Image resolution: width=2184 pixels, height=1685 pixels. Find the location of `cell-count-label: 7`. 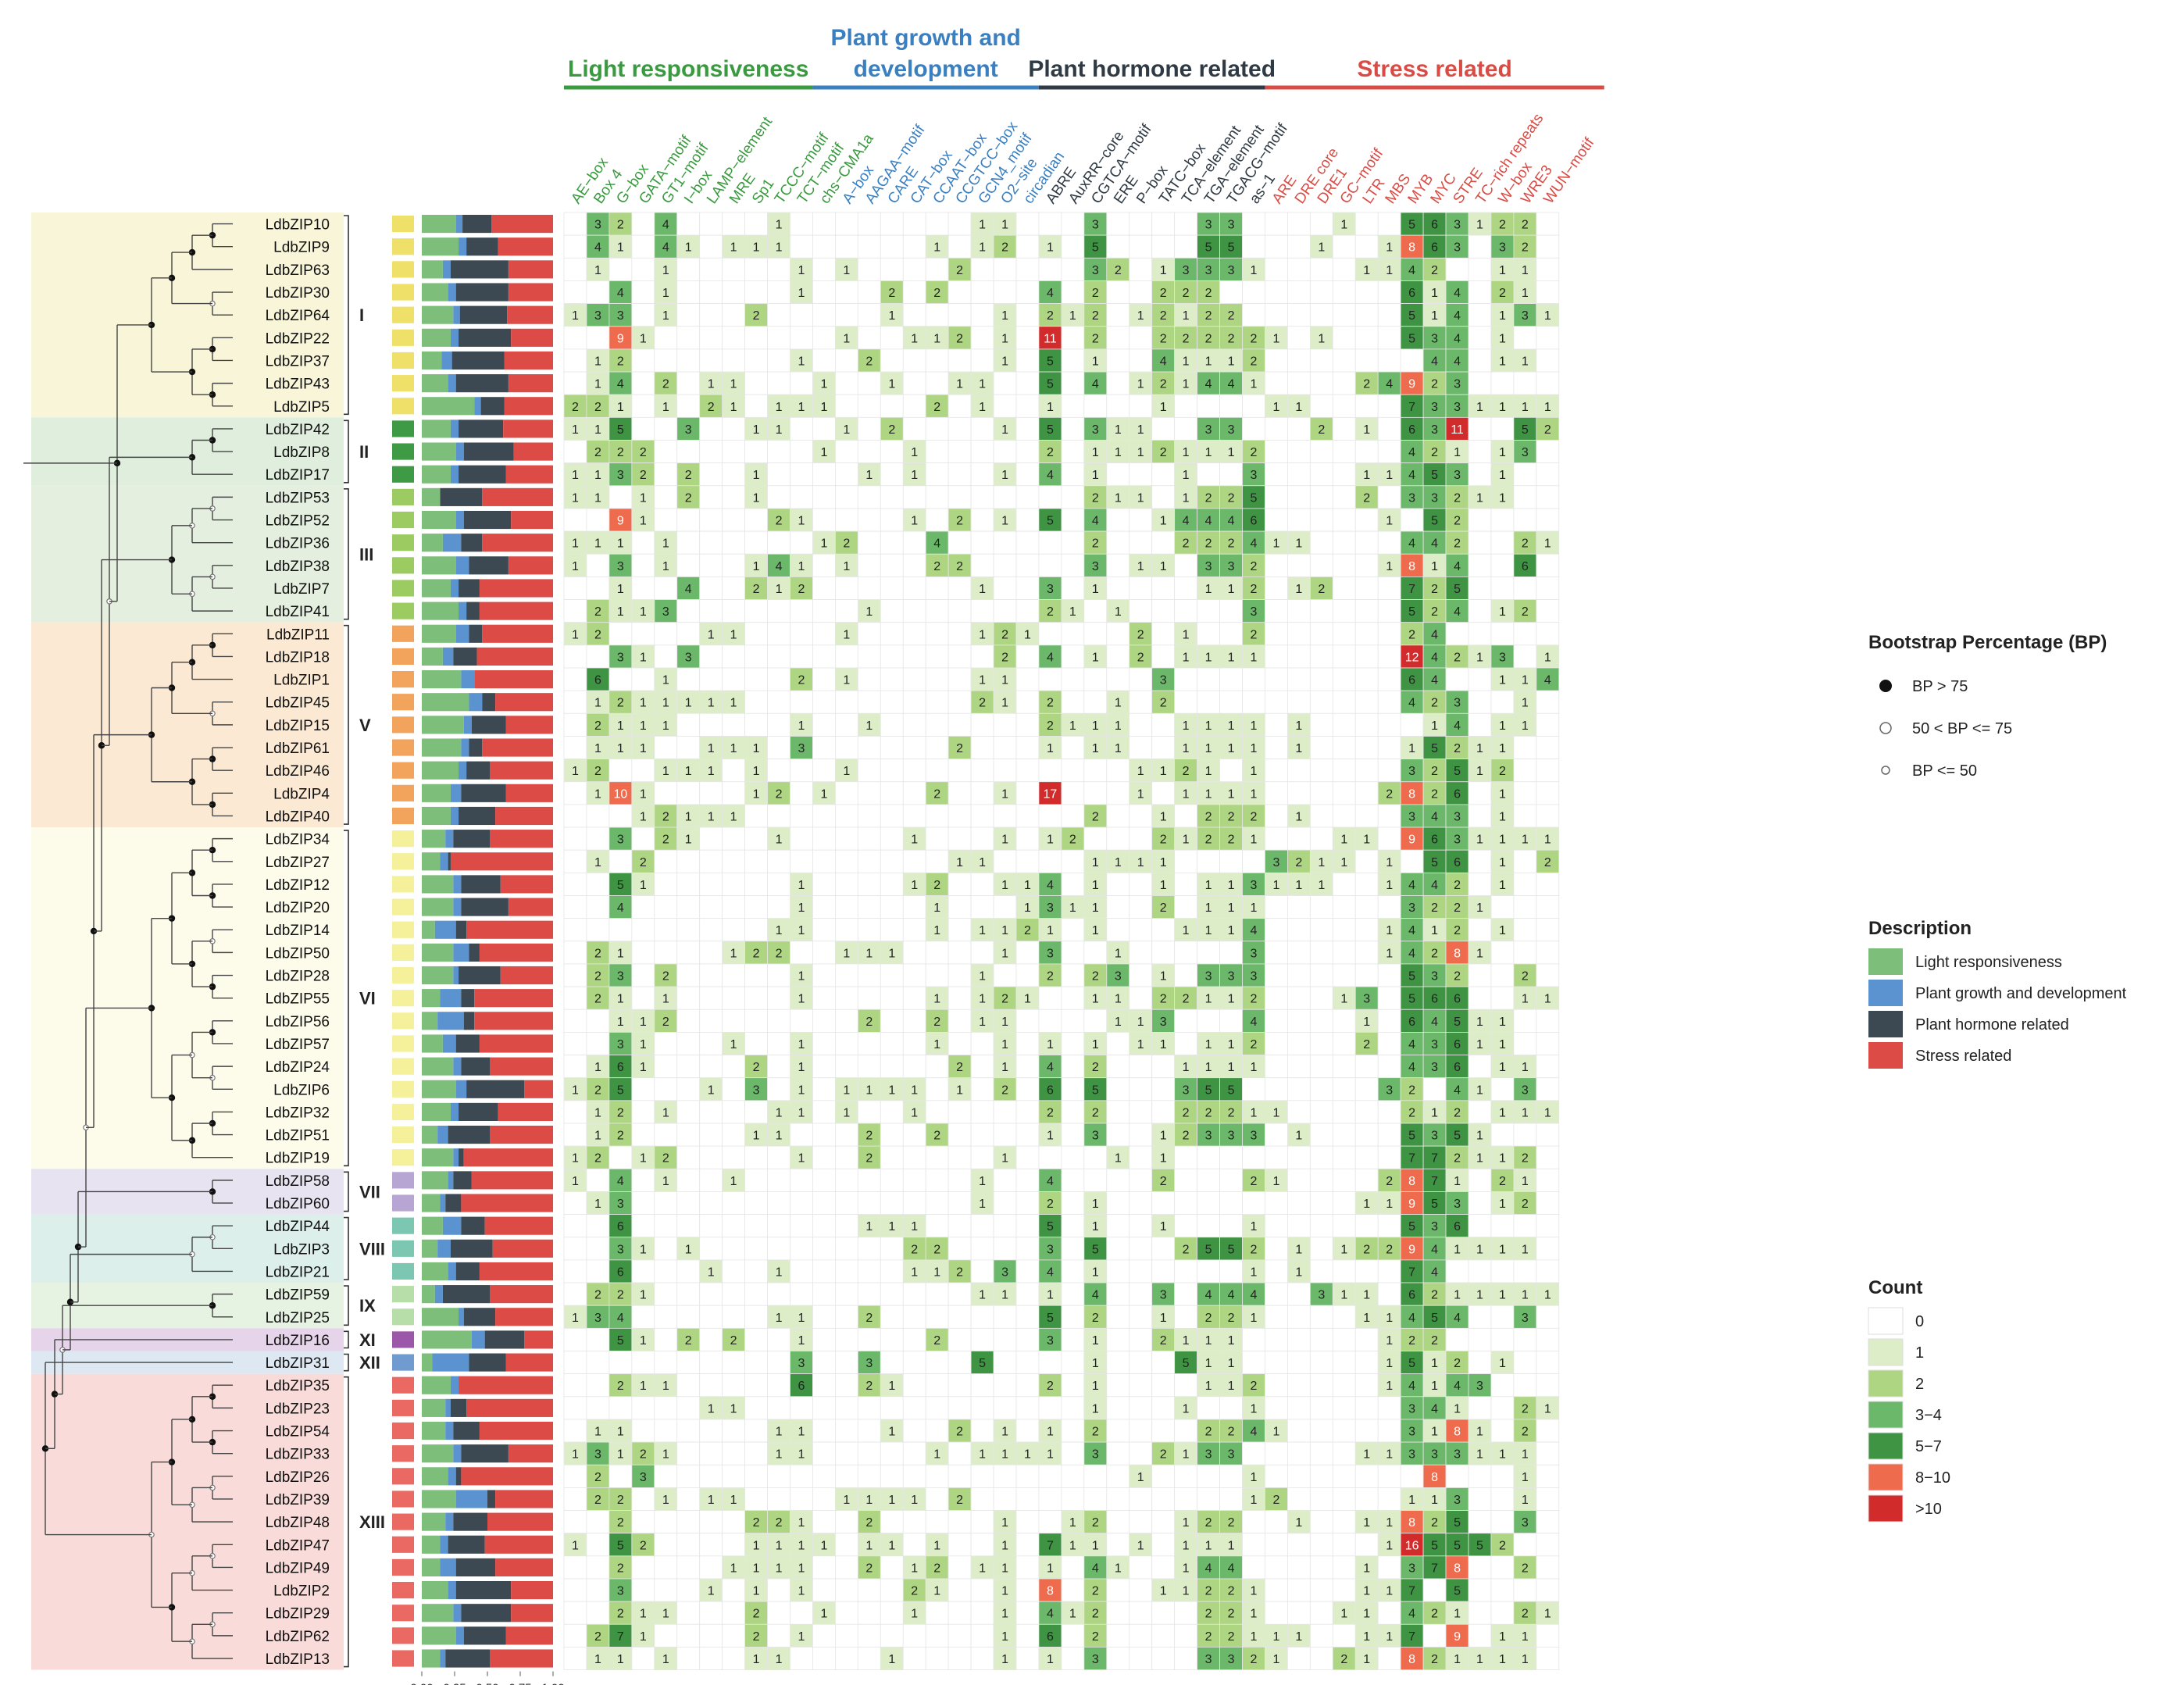

cell-count-label: 7 is located at coordinates (1411, 1637).